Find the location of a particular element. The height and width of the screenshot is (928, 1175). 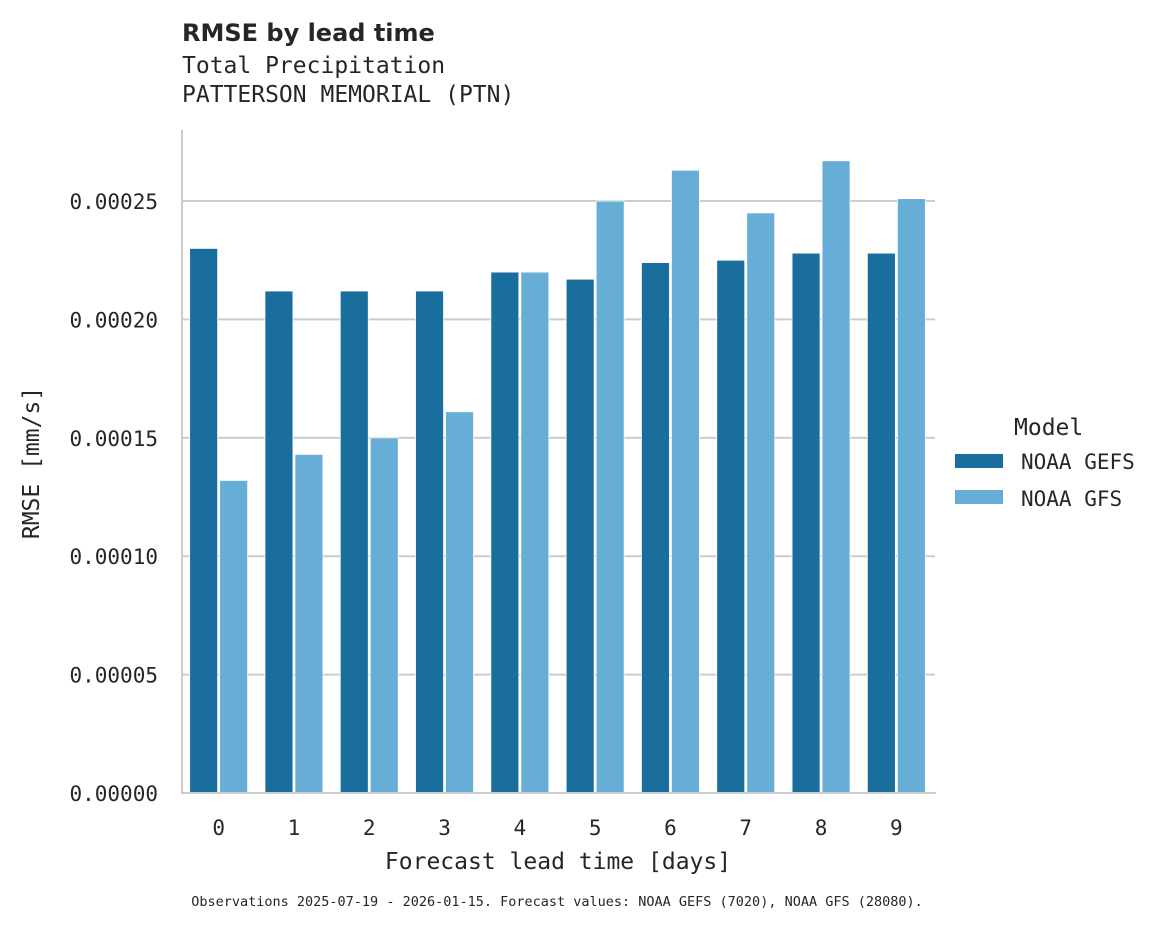

chart-title: RMSE by lead time is located at coordinates (308, 33).